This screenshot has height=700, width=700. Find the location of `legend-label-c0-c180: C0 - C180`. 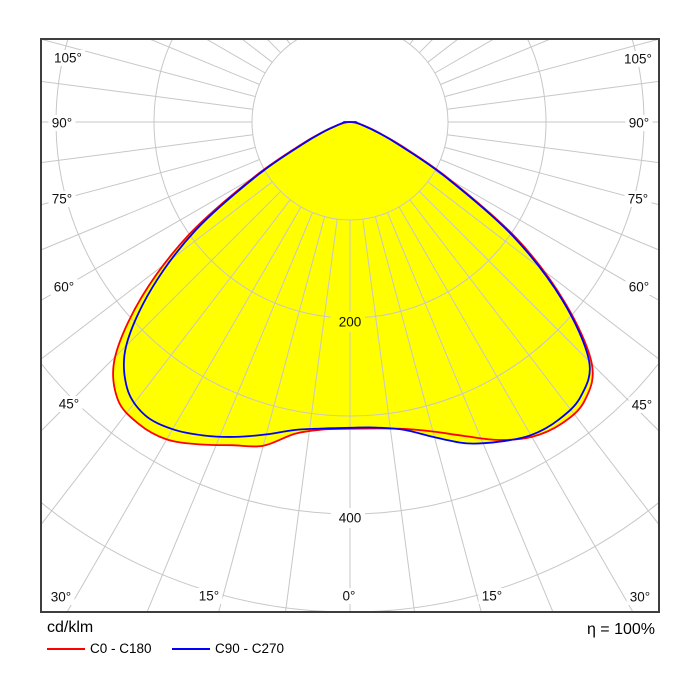

legend-label-c0-c180: C0 - C180 is located at coordinates (121, 648).